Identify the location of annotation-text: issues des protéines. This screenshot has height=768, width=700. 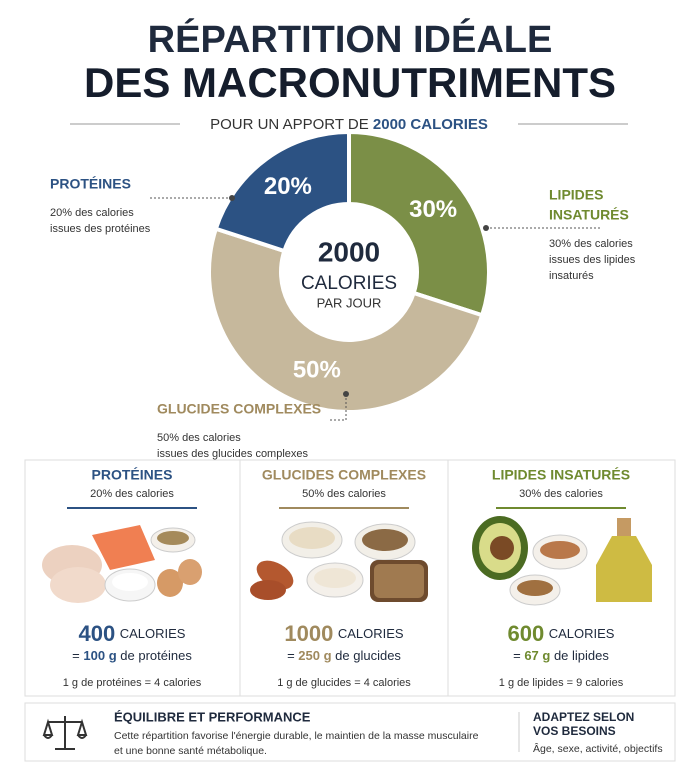
(100, 229).